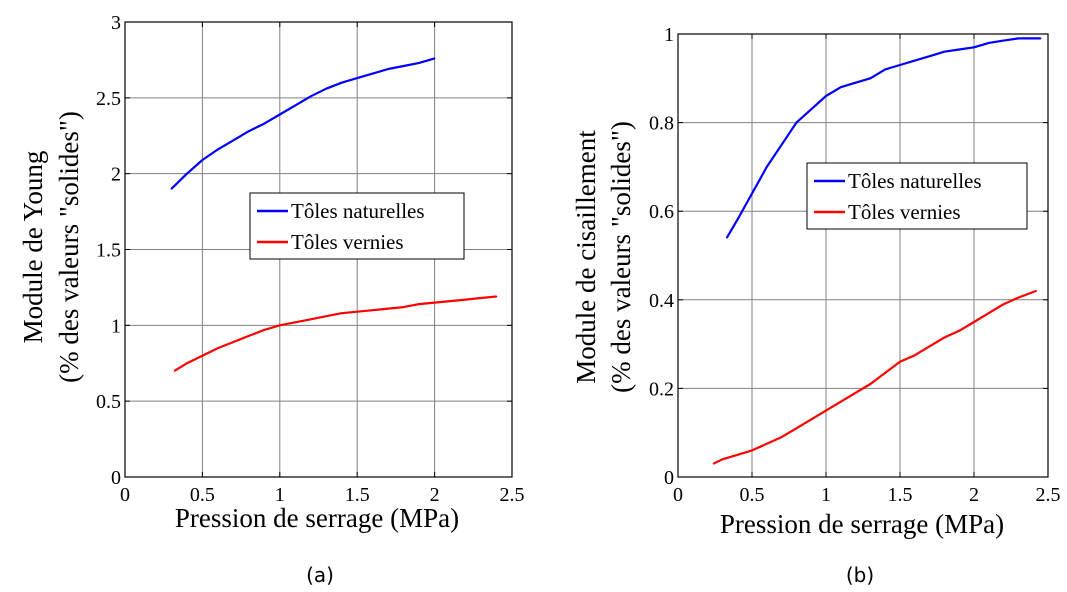  I want to click on x-tick-label: 1.5, so click(900, 495).